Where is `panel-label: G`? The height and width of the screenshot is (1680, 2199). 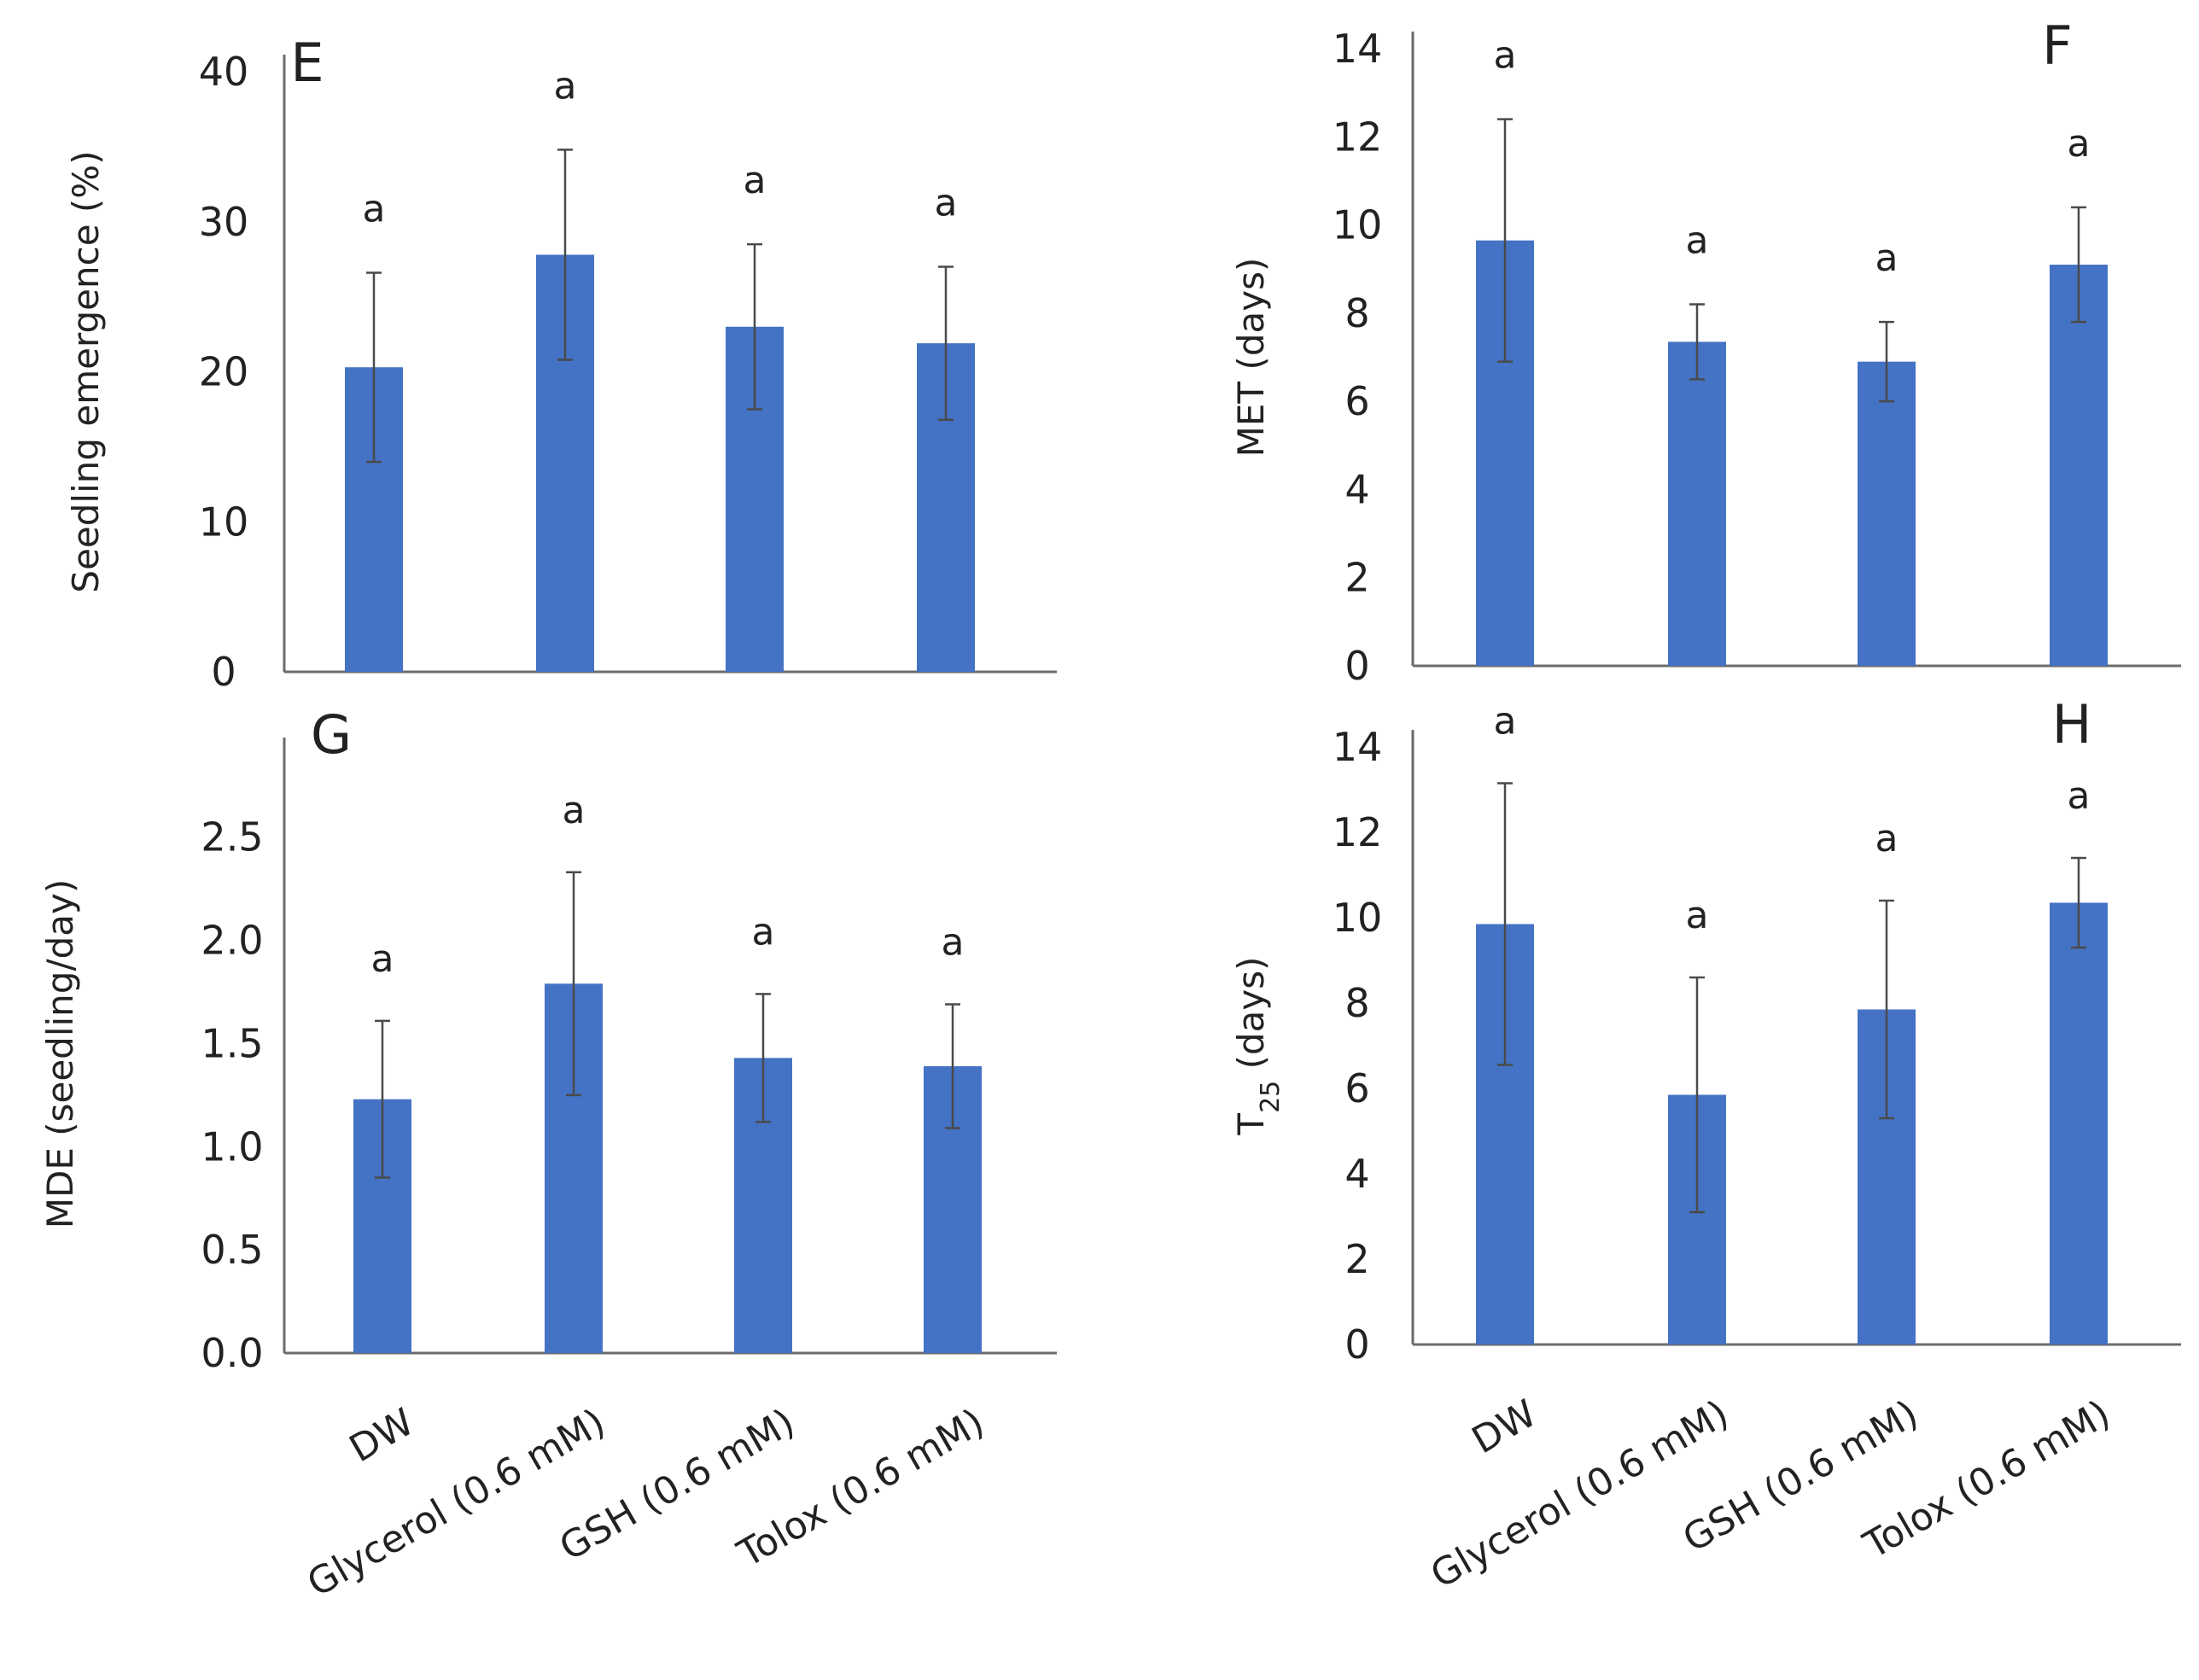 panel-label: G is located at coordinates (332, 734).